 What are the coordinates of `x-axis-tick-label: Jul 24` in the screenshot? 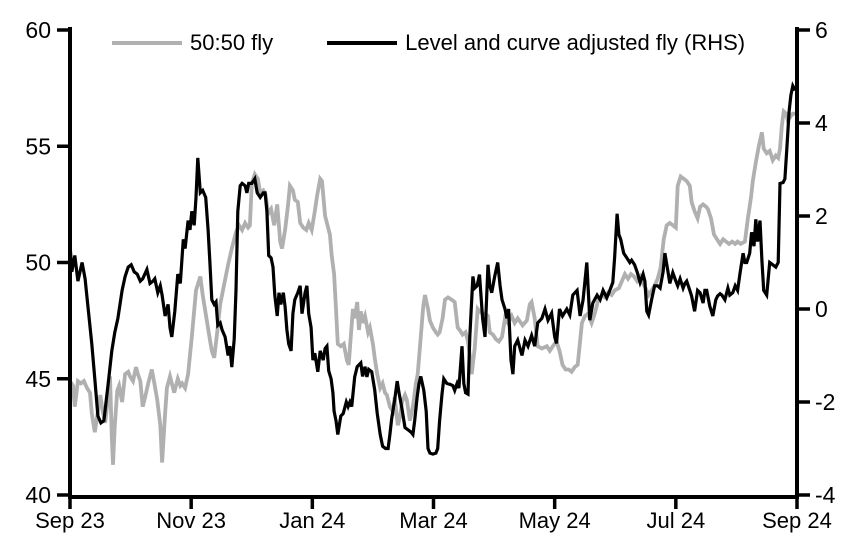 It's located at (675, 520).